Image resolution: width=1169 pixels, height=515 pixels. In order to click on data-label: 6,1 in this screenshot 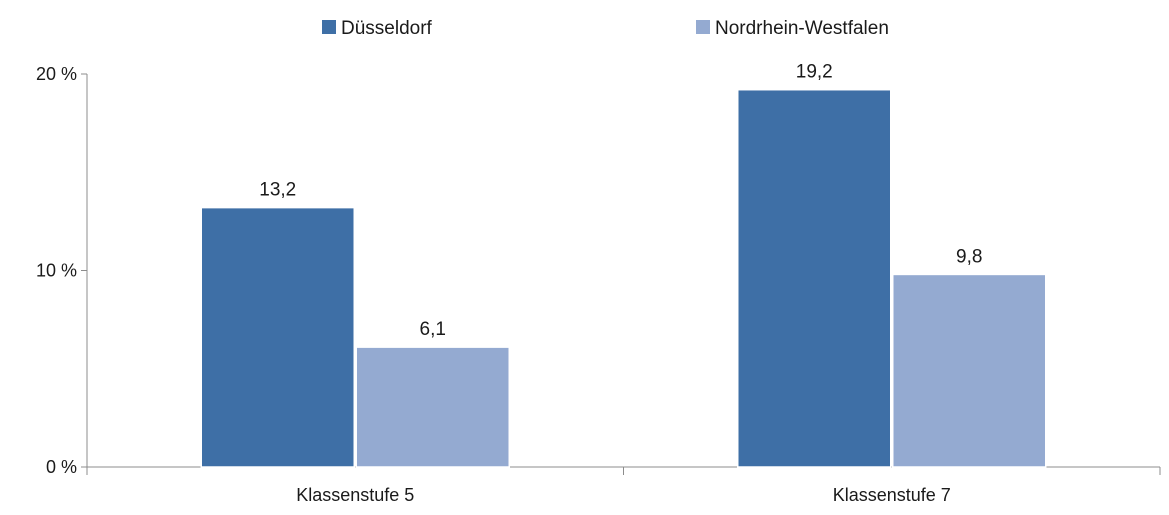, I will do `click(433, 329)`.